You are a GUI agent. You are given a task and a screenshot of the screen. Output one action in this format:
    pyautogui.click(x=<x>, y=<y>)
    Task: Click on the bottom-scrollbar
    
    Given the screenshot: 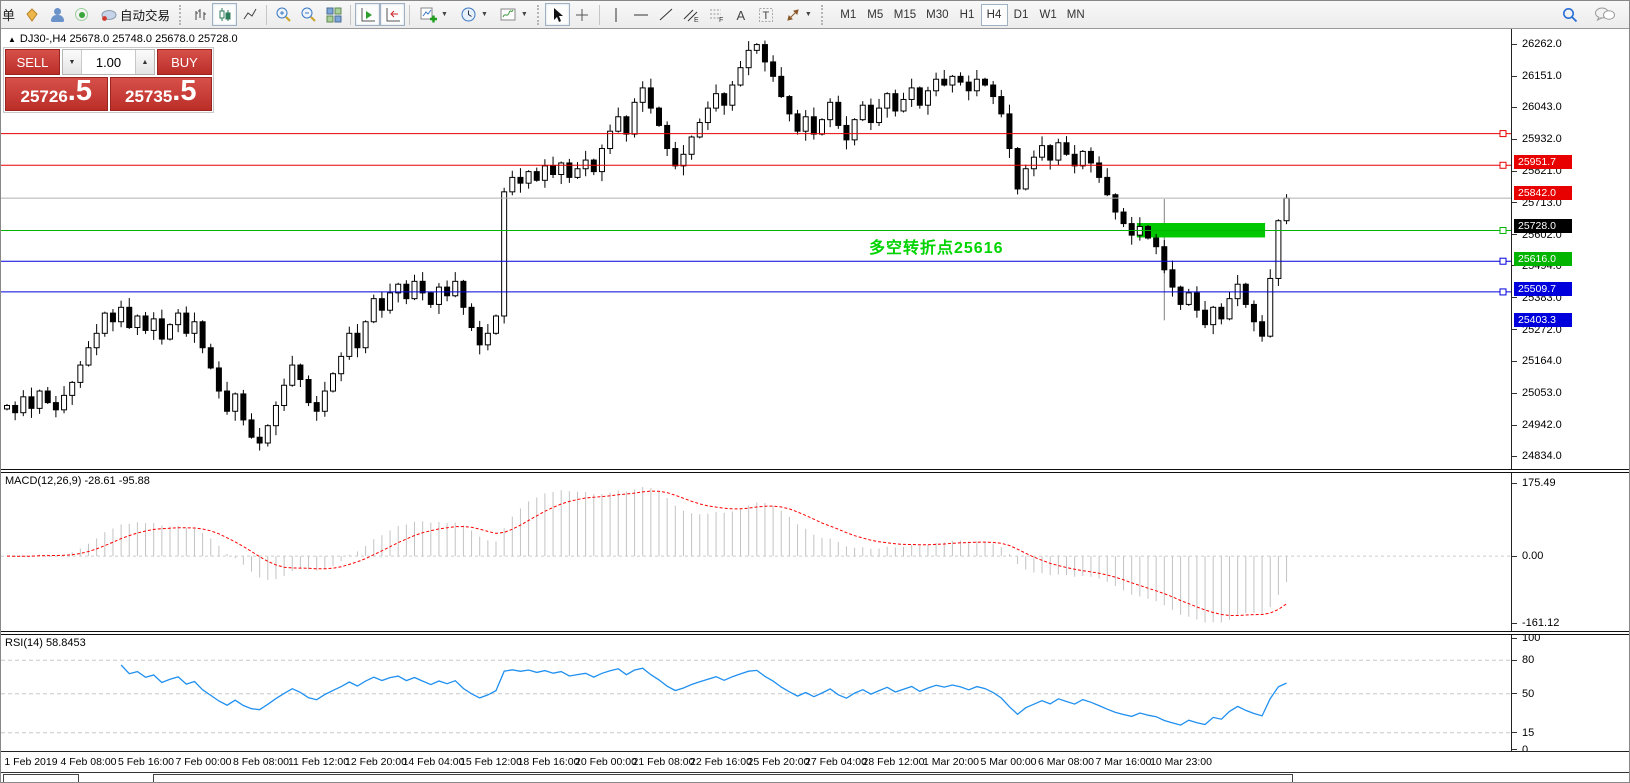 What is the action you would take?
    pyautogui.click(x=815, y=777)
    